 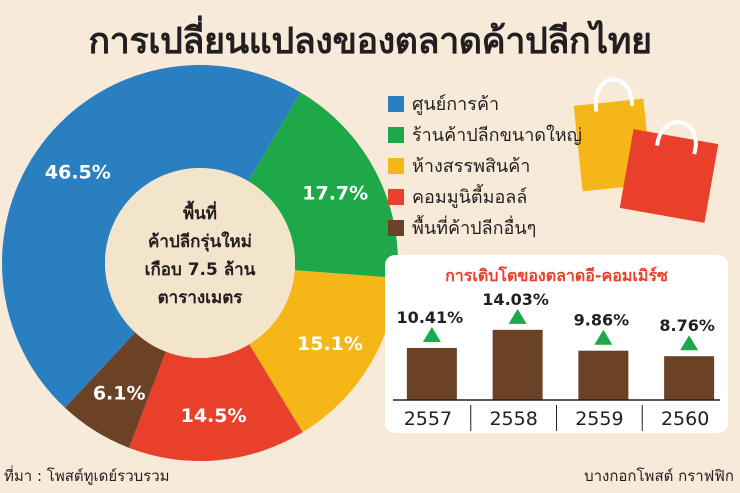 What do you see at coordinates (513, 419) in the screenshot?
I see `year-label: 2558` at bounding box center [513, 419].